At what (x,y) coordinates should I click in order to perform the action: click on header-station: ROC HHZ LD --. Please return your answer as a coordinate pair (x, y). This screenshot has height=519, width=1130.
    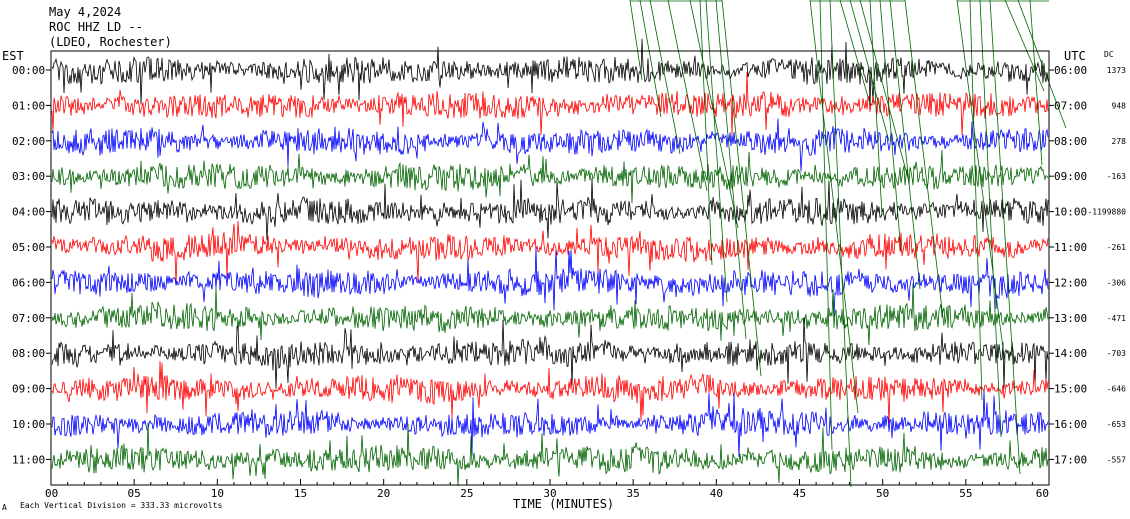
    Looking at the image, I should click on (96, 27).